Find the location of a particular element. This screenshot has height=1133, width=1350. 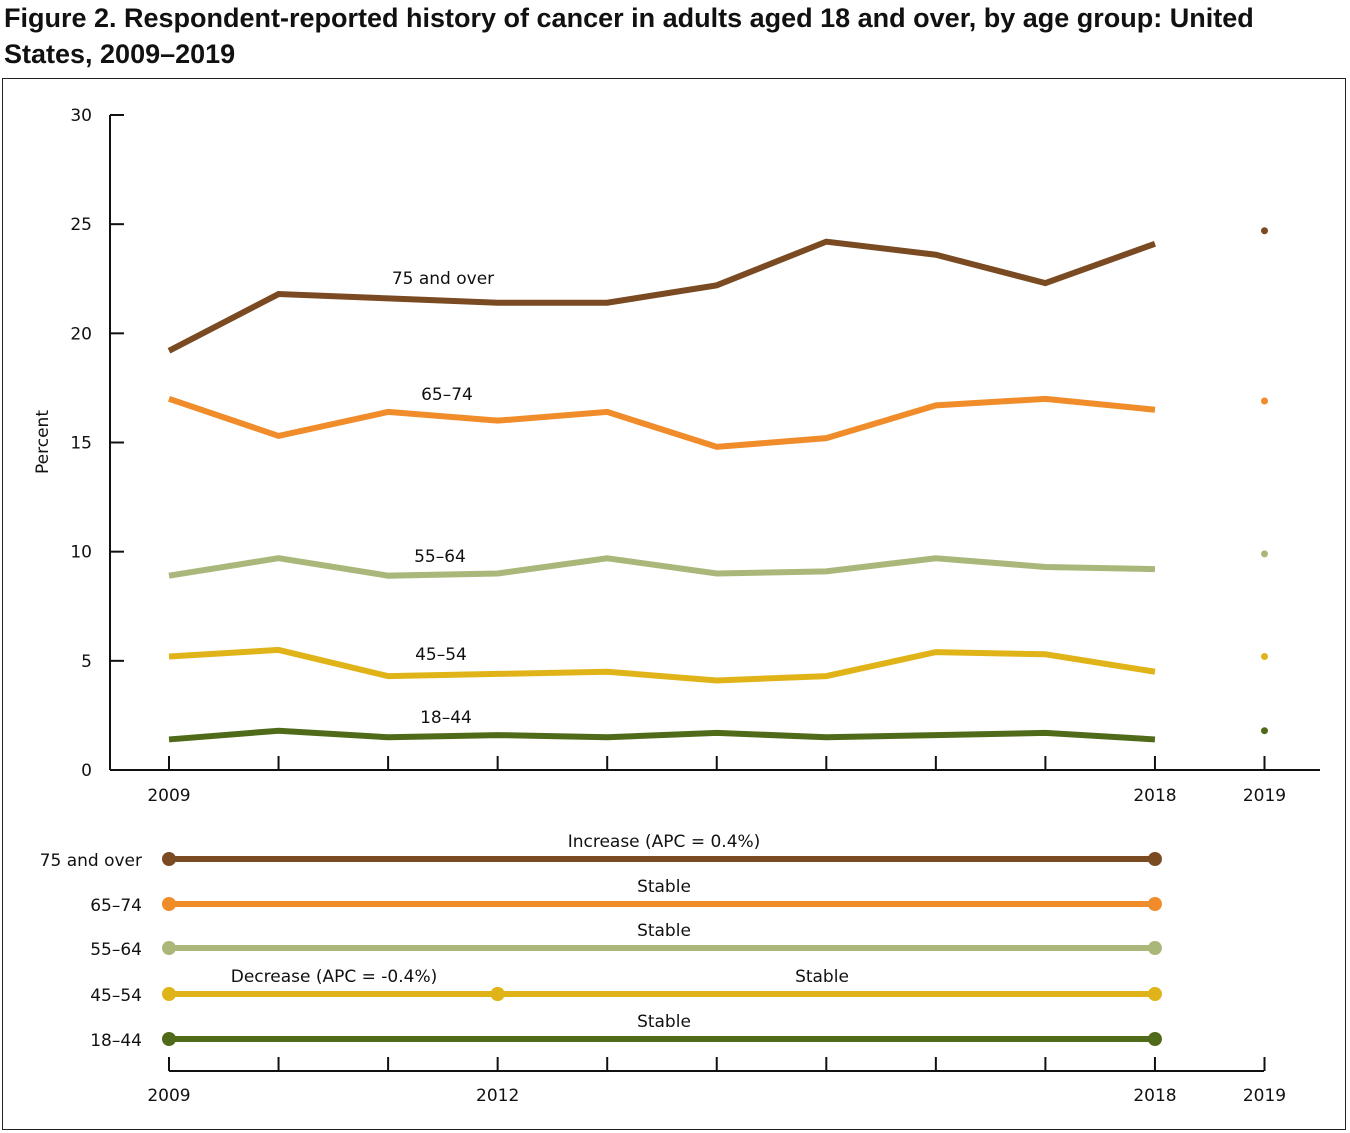

trend-row-label: 55–64 is located at coordinates (116, 950).